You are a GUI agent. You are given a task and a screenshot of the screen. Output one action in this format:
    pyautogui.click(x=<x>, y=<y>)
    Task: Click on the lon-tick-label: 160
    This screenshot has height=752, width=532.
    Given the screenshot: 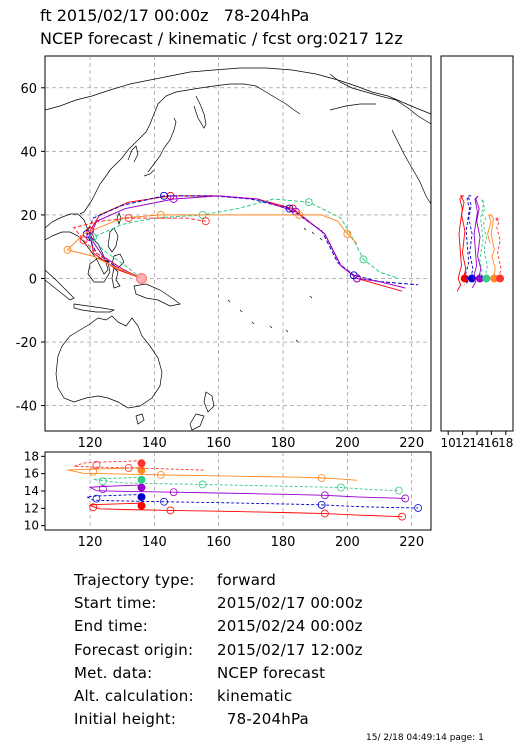 What is the action you would take?
    pyautogui.click(x=218, y=443)
    